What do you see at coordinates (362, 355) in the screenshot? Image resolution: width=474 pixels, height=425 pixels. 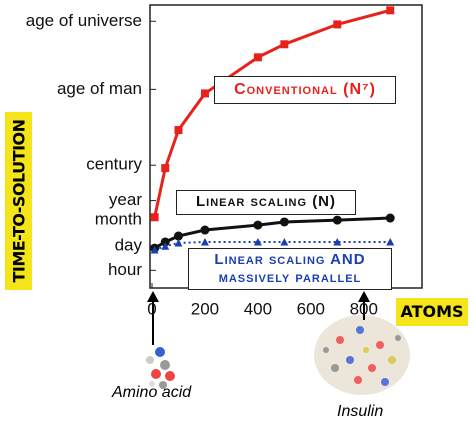 I see `insulin-icon` at bounding box center [362, 355].